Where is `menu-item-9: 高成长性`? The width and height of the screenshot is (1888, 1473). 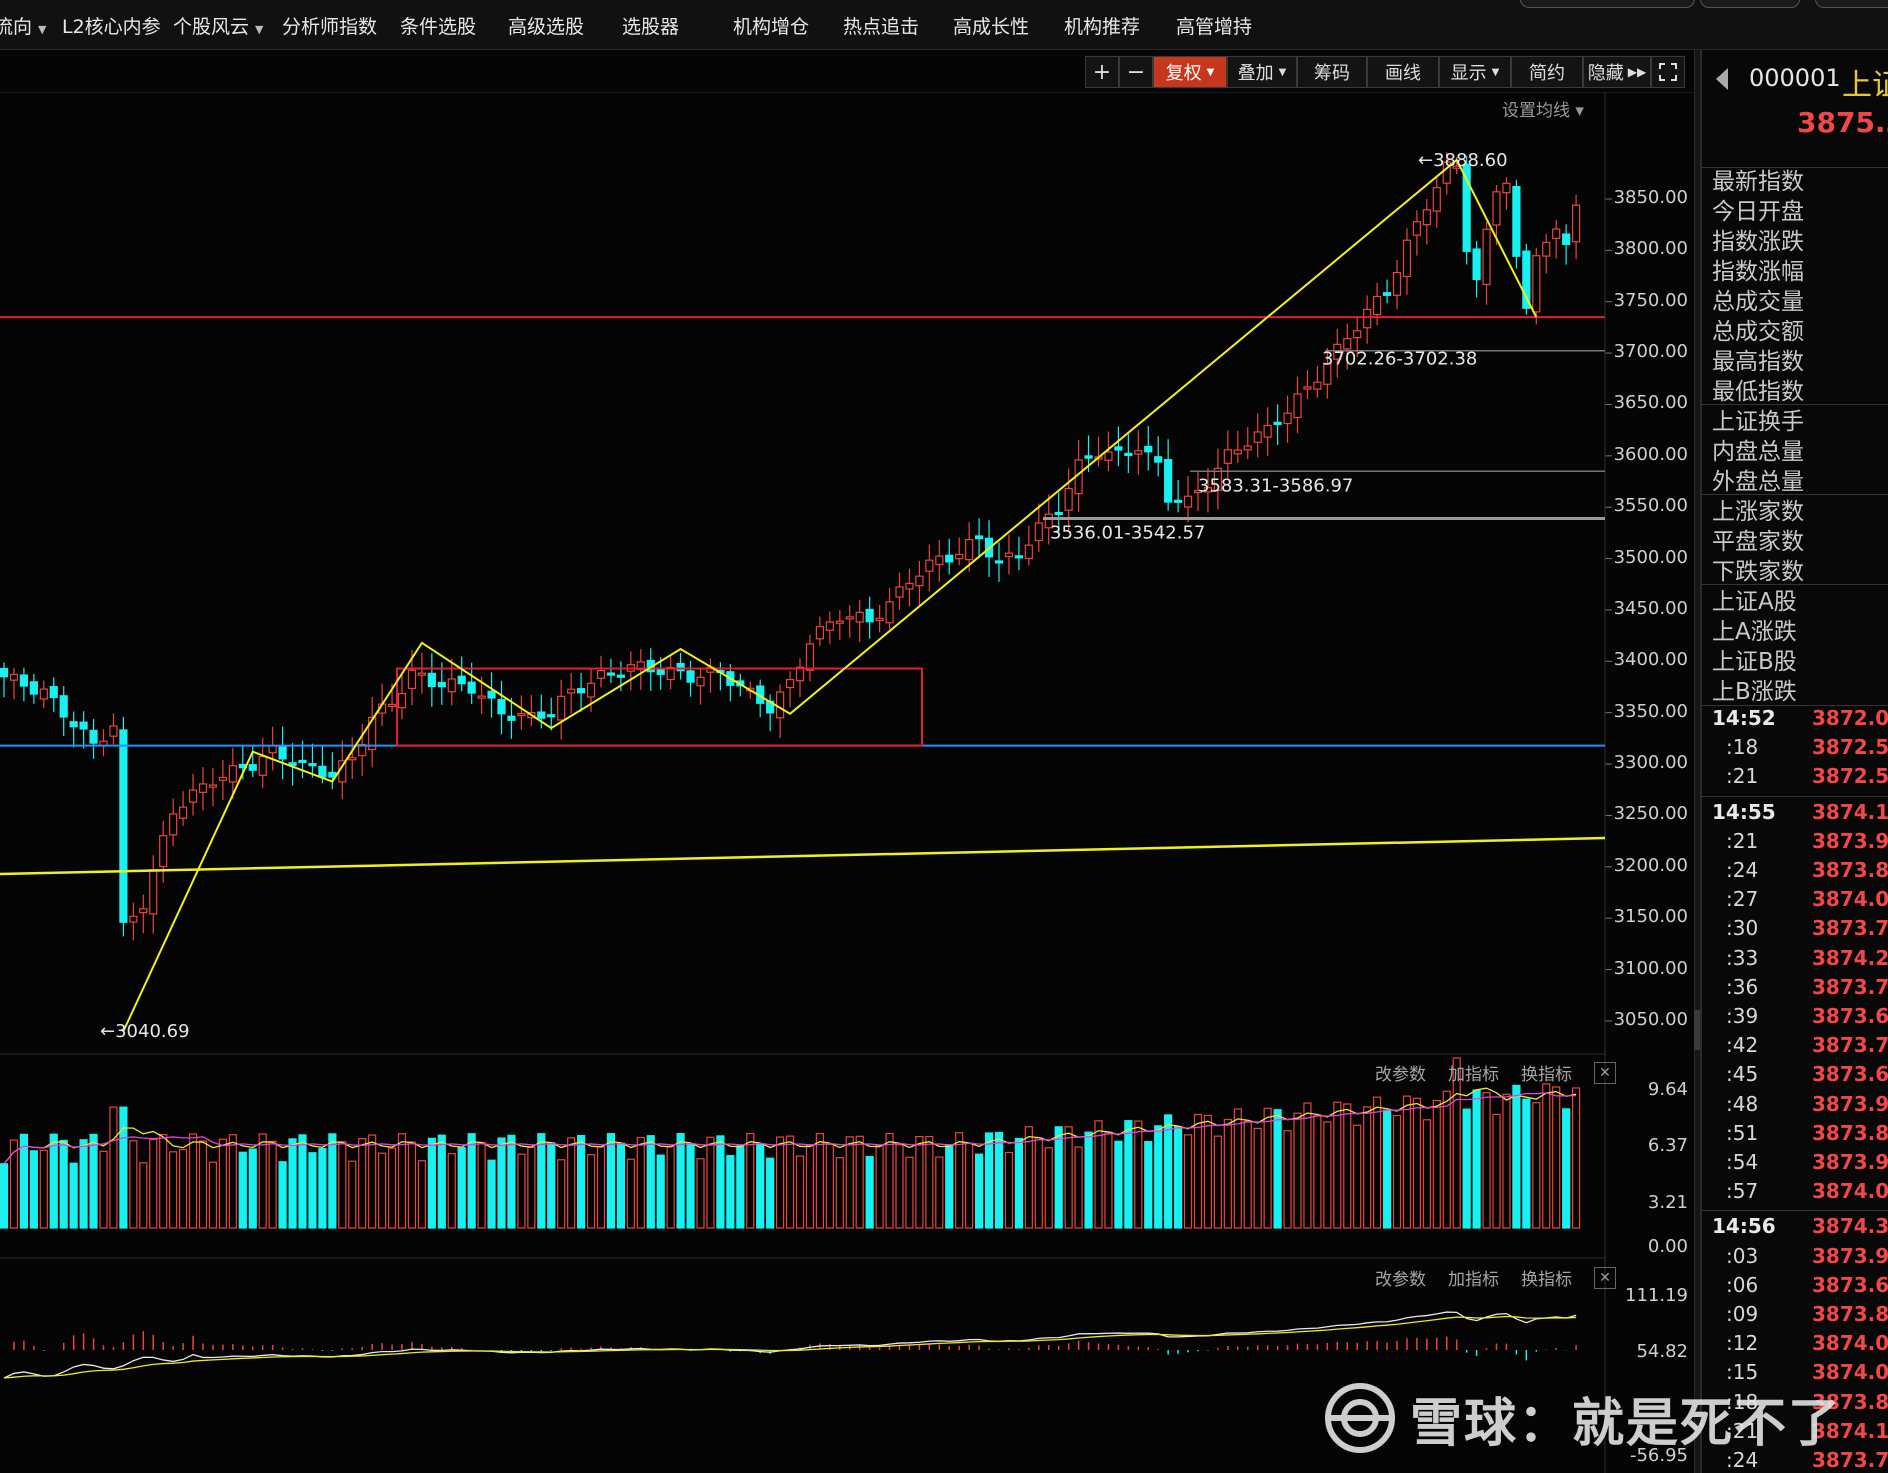
menu-item-9: 高成长性 is located at coordinates (991, 27).